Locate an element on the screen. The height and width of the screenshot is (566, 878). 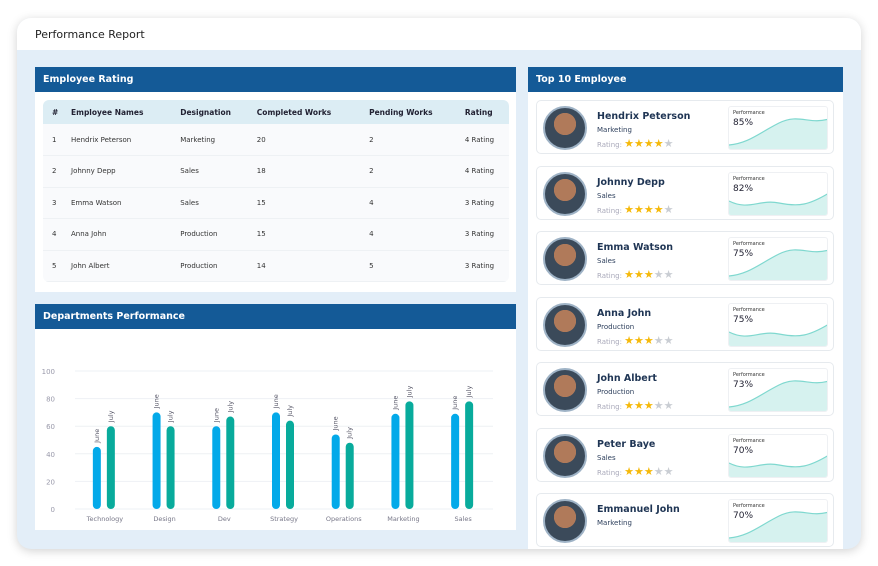
table-cell: 1 is located at coordinates (57, 140).